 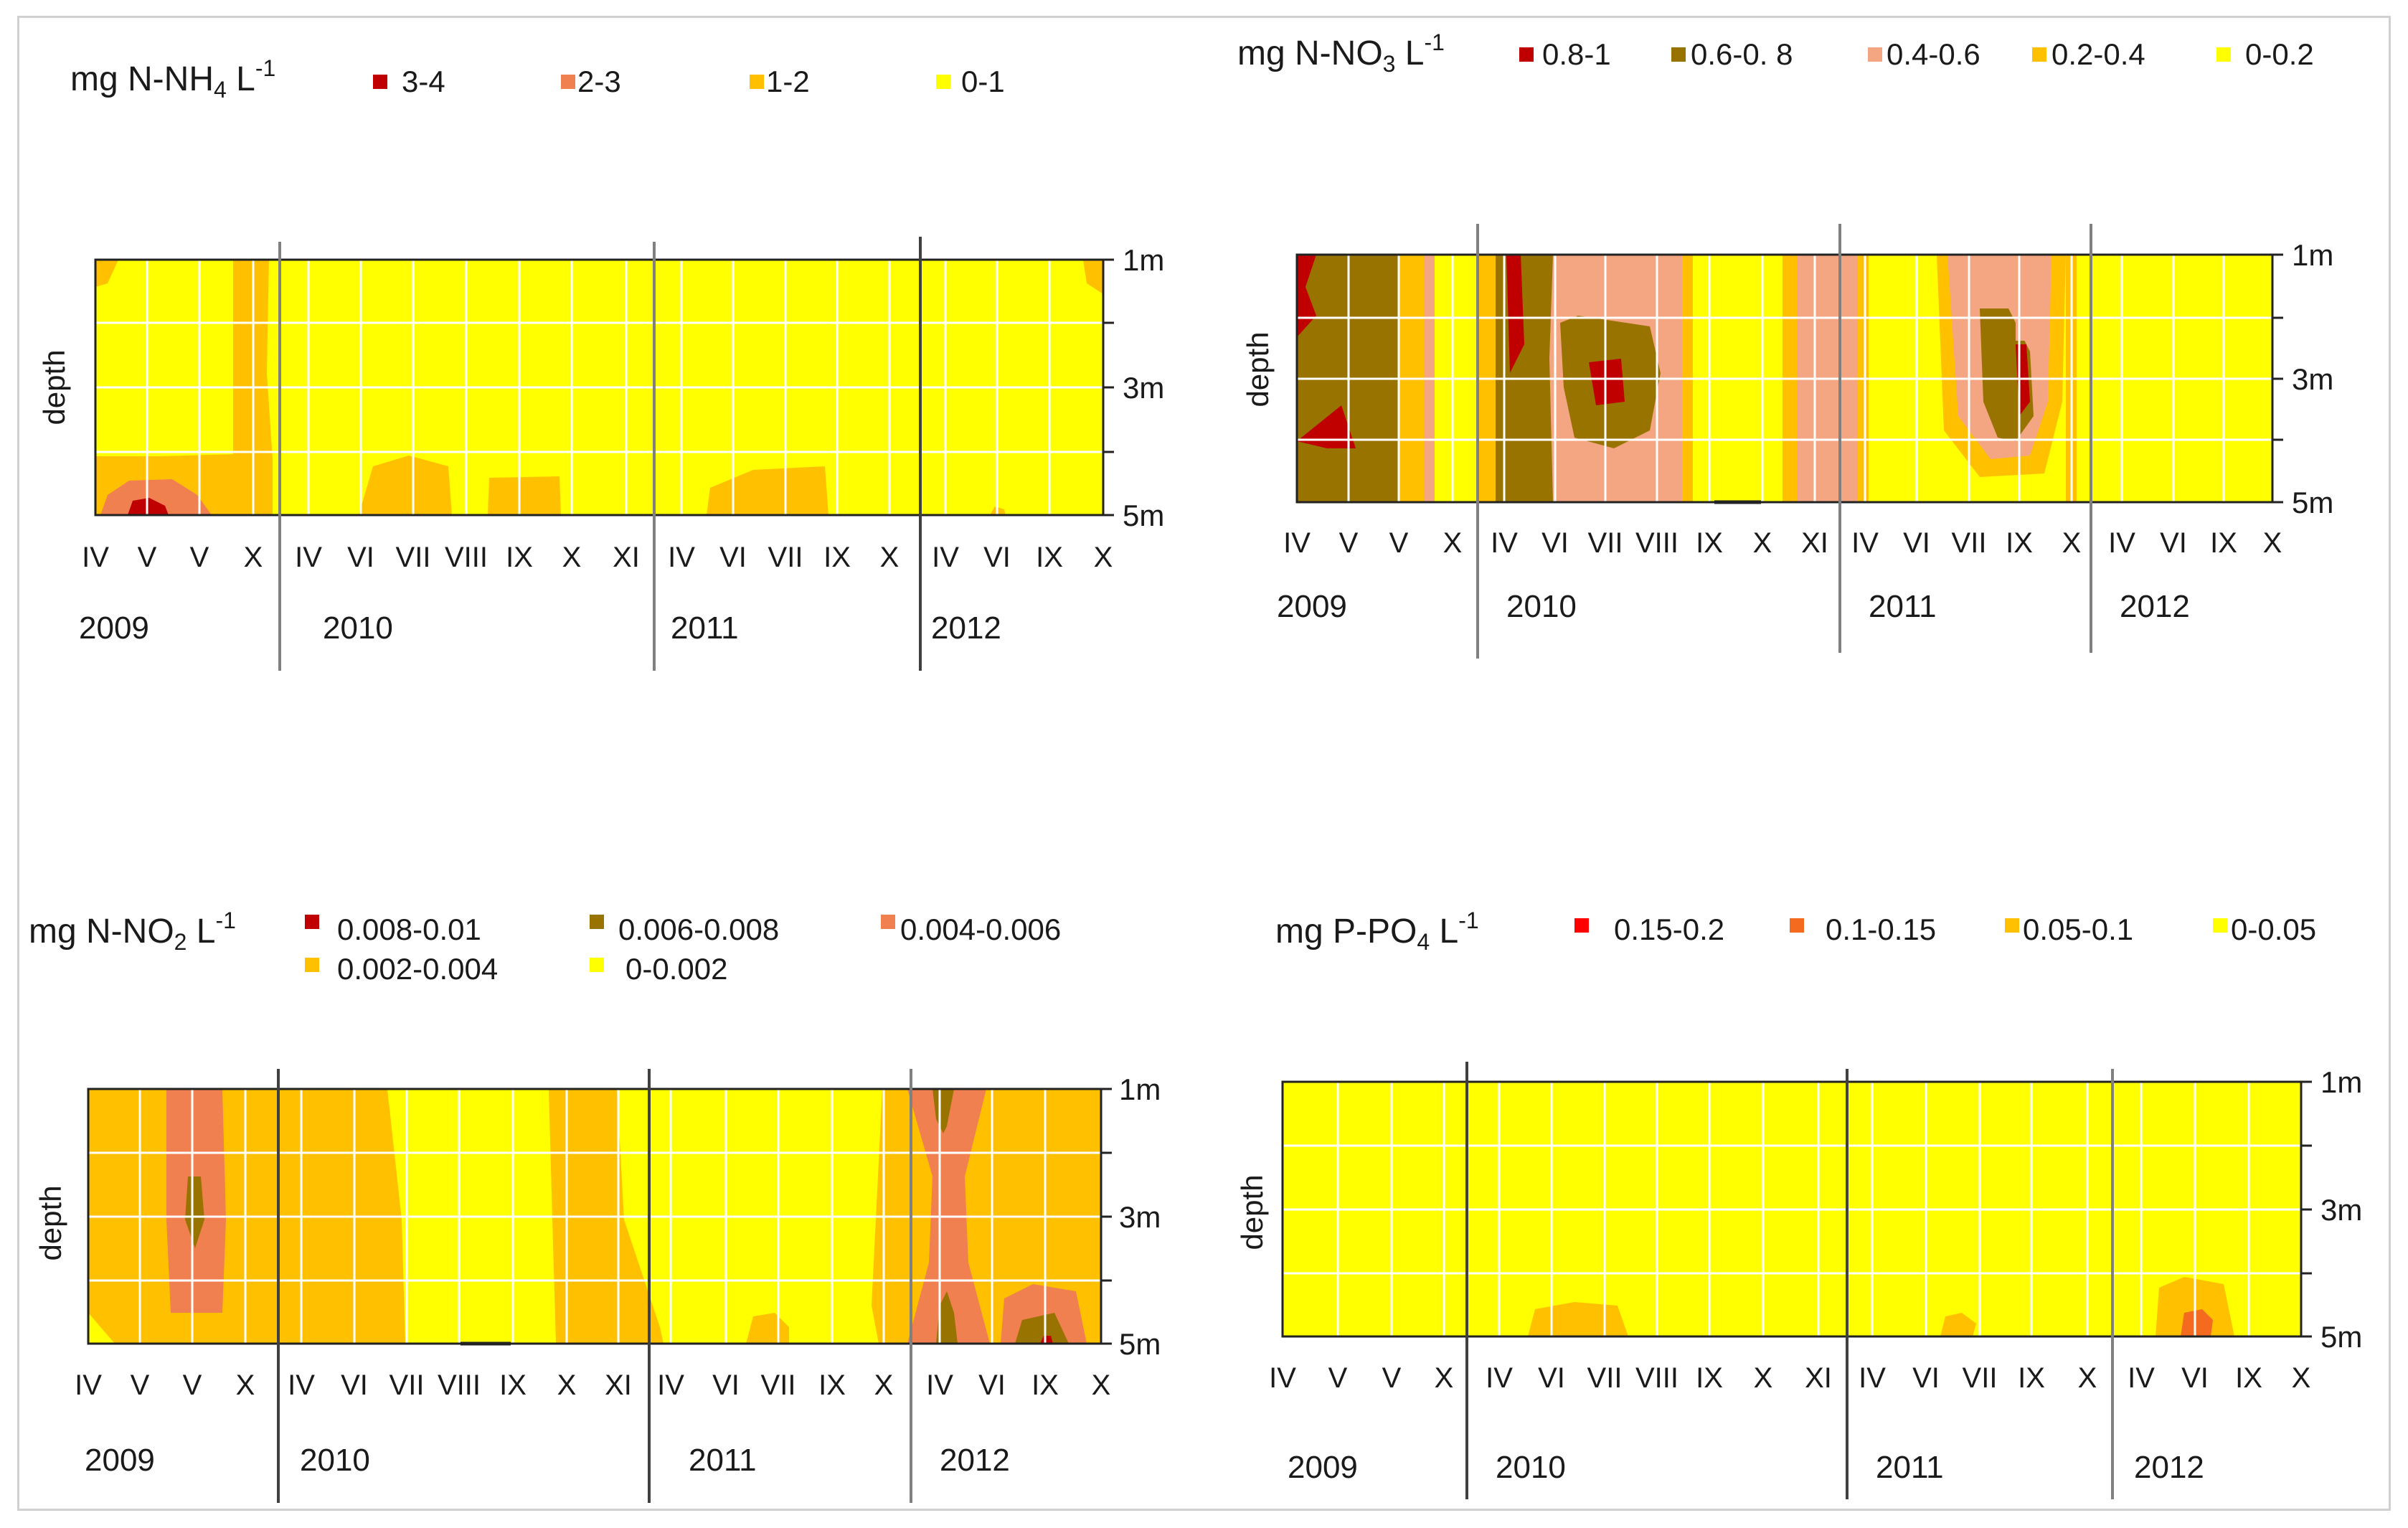 I want to click on nh4-grid, so click(x=599, y=388).